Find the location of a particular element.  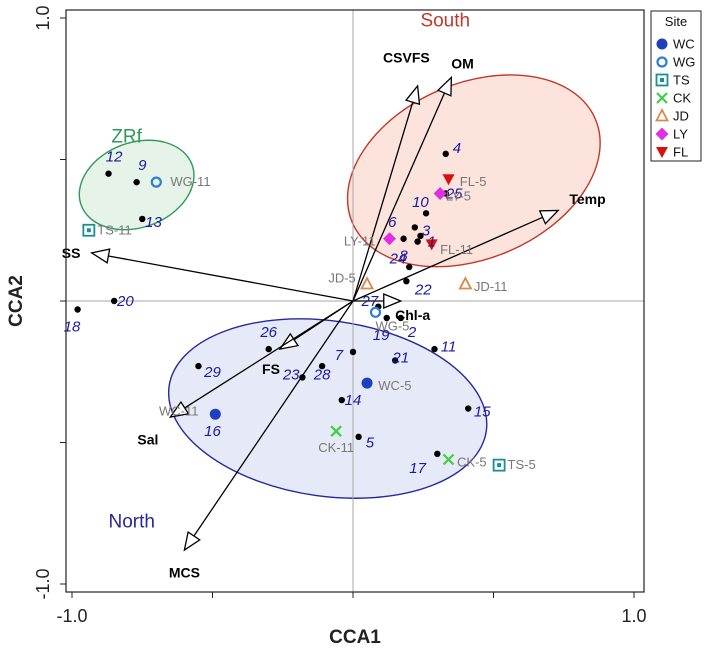

arrow-label-om: OM is located at coordinates (462, 63).